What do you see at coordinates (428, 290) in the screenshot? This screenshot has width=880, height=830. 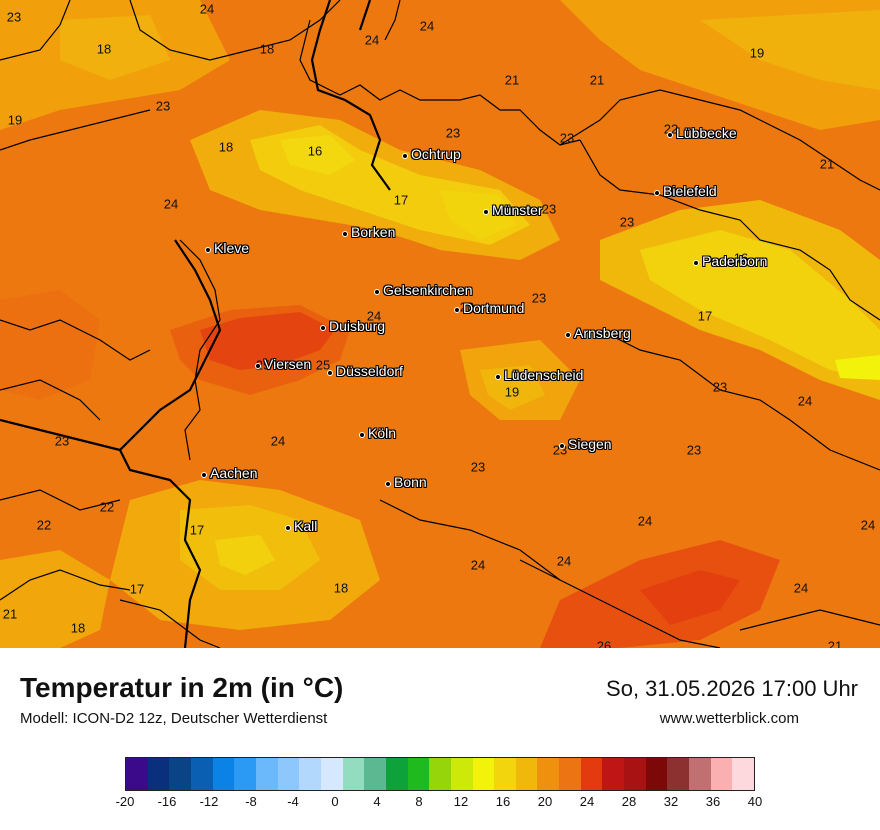 I see `city-name: Gelsenkirchen` at bounding box center [428, 290].